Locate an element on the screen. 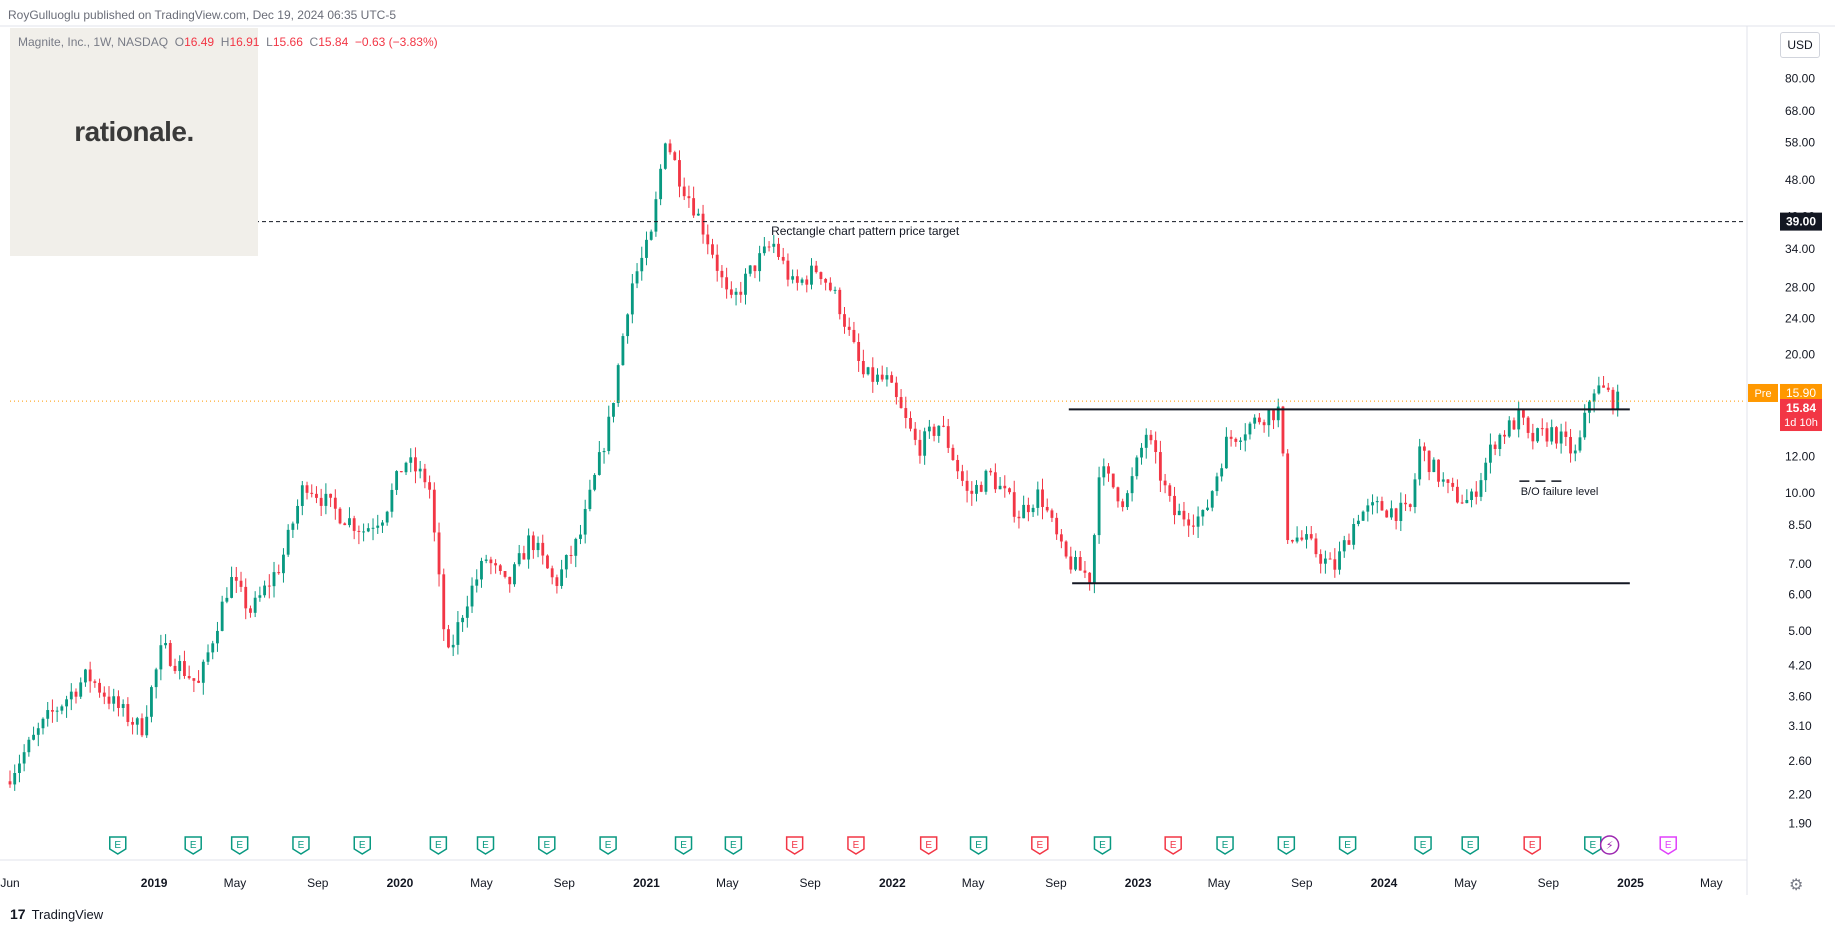  annotation-text: B/O failure level is located at coordinates (1560, 492).